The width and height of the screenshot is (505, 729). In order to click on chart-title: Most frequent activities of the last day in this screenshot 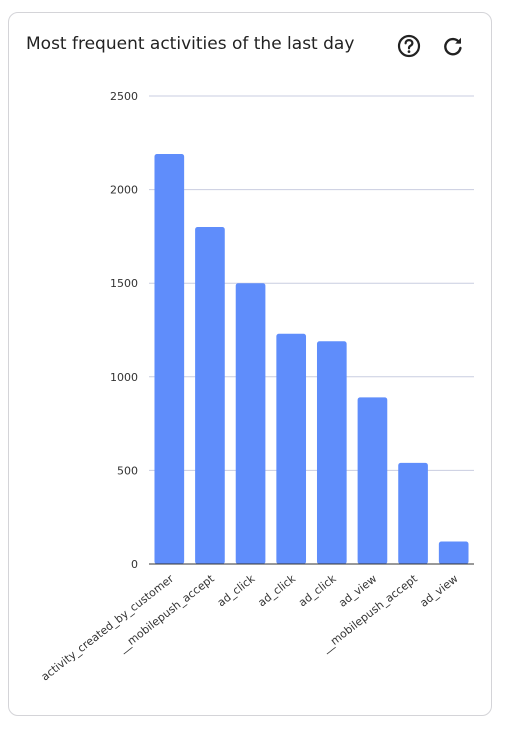, I will do `click(190, 44)`.